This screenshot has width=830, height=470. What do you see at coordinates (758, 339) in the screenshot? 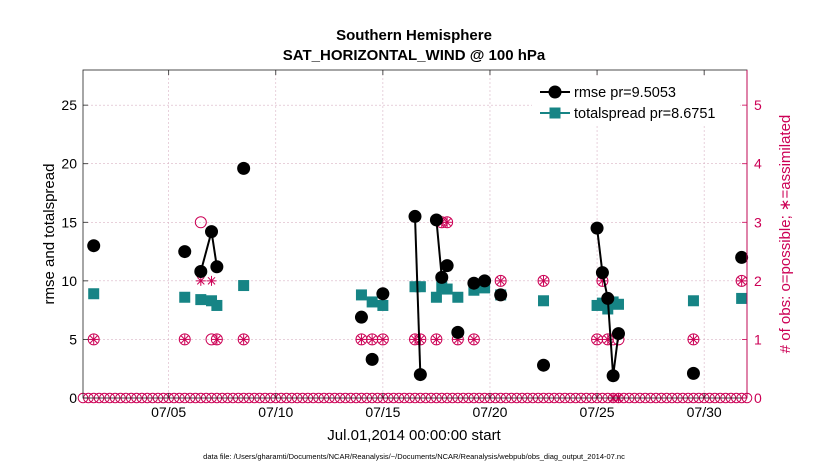
I see `y-tick-label-right: 1` at bounding box center [758, 339].